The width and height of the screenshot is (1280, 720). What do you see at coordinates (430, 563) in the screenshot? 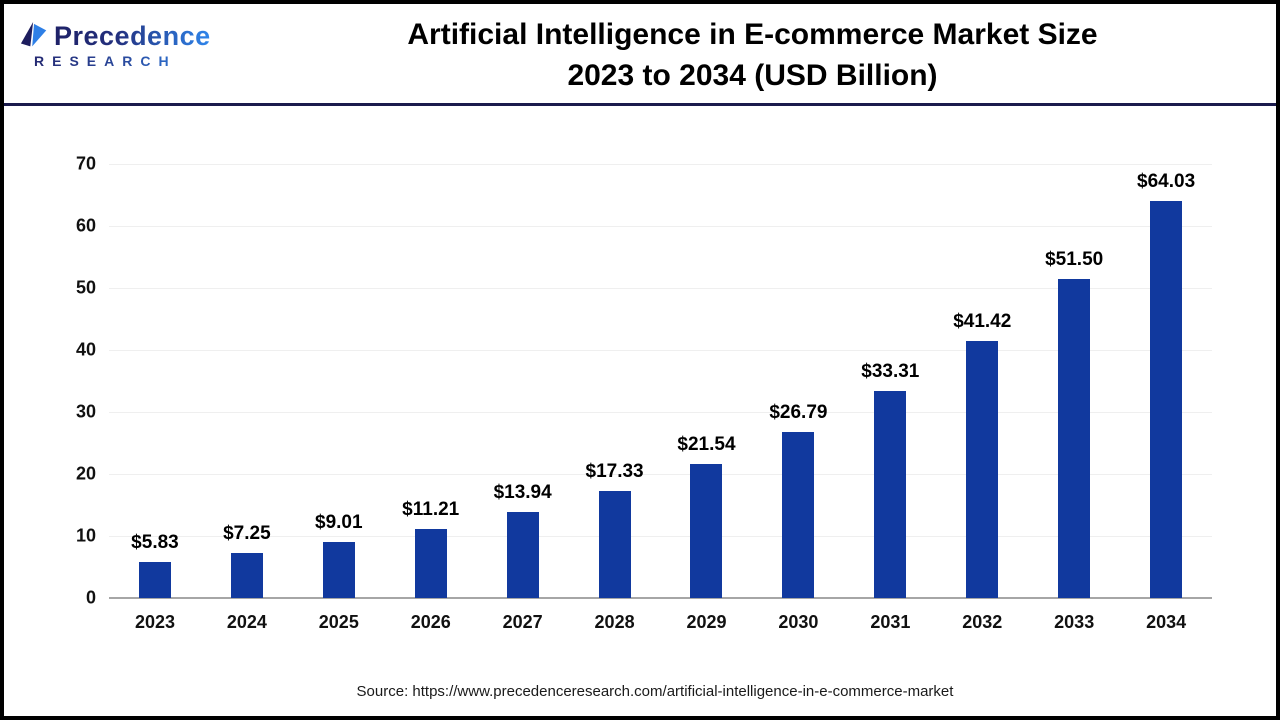
I see `bar-2026` at bounding box center [430, 563].